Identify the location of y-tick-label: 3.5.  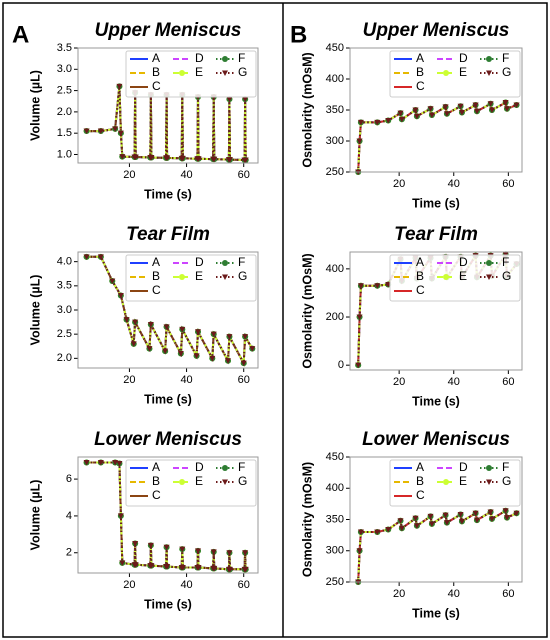
(64, 286).